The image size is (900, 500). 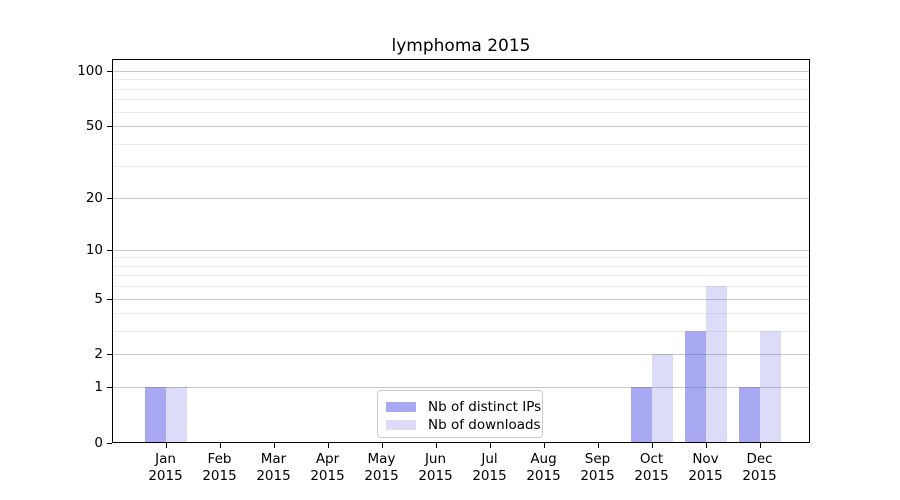 I want to click on x-tick-label: Jan 2015, so click(x=165, y=467).